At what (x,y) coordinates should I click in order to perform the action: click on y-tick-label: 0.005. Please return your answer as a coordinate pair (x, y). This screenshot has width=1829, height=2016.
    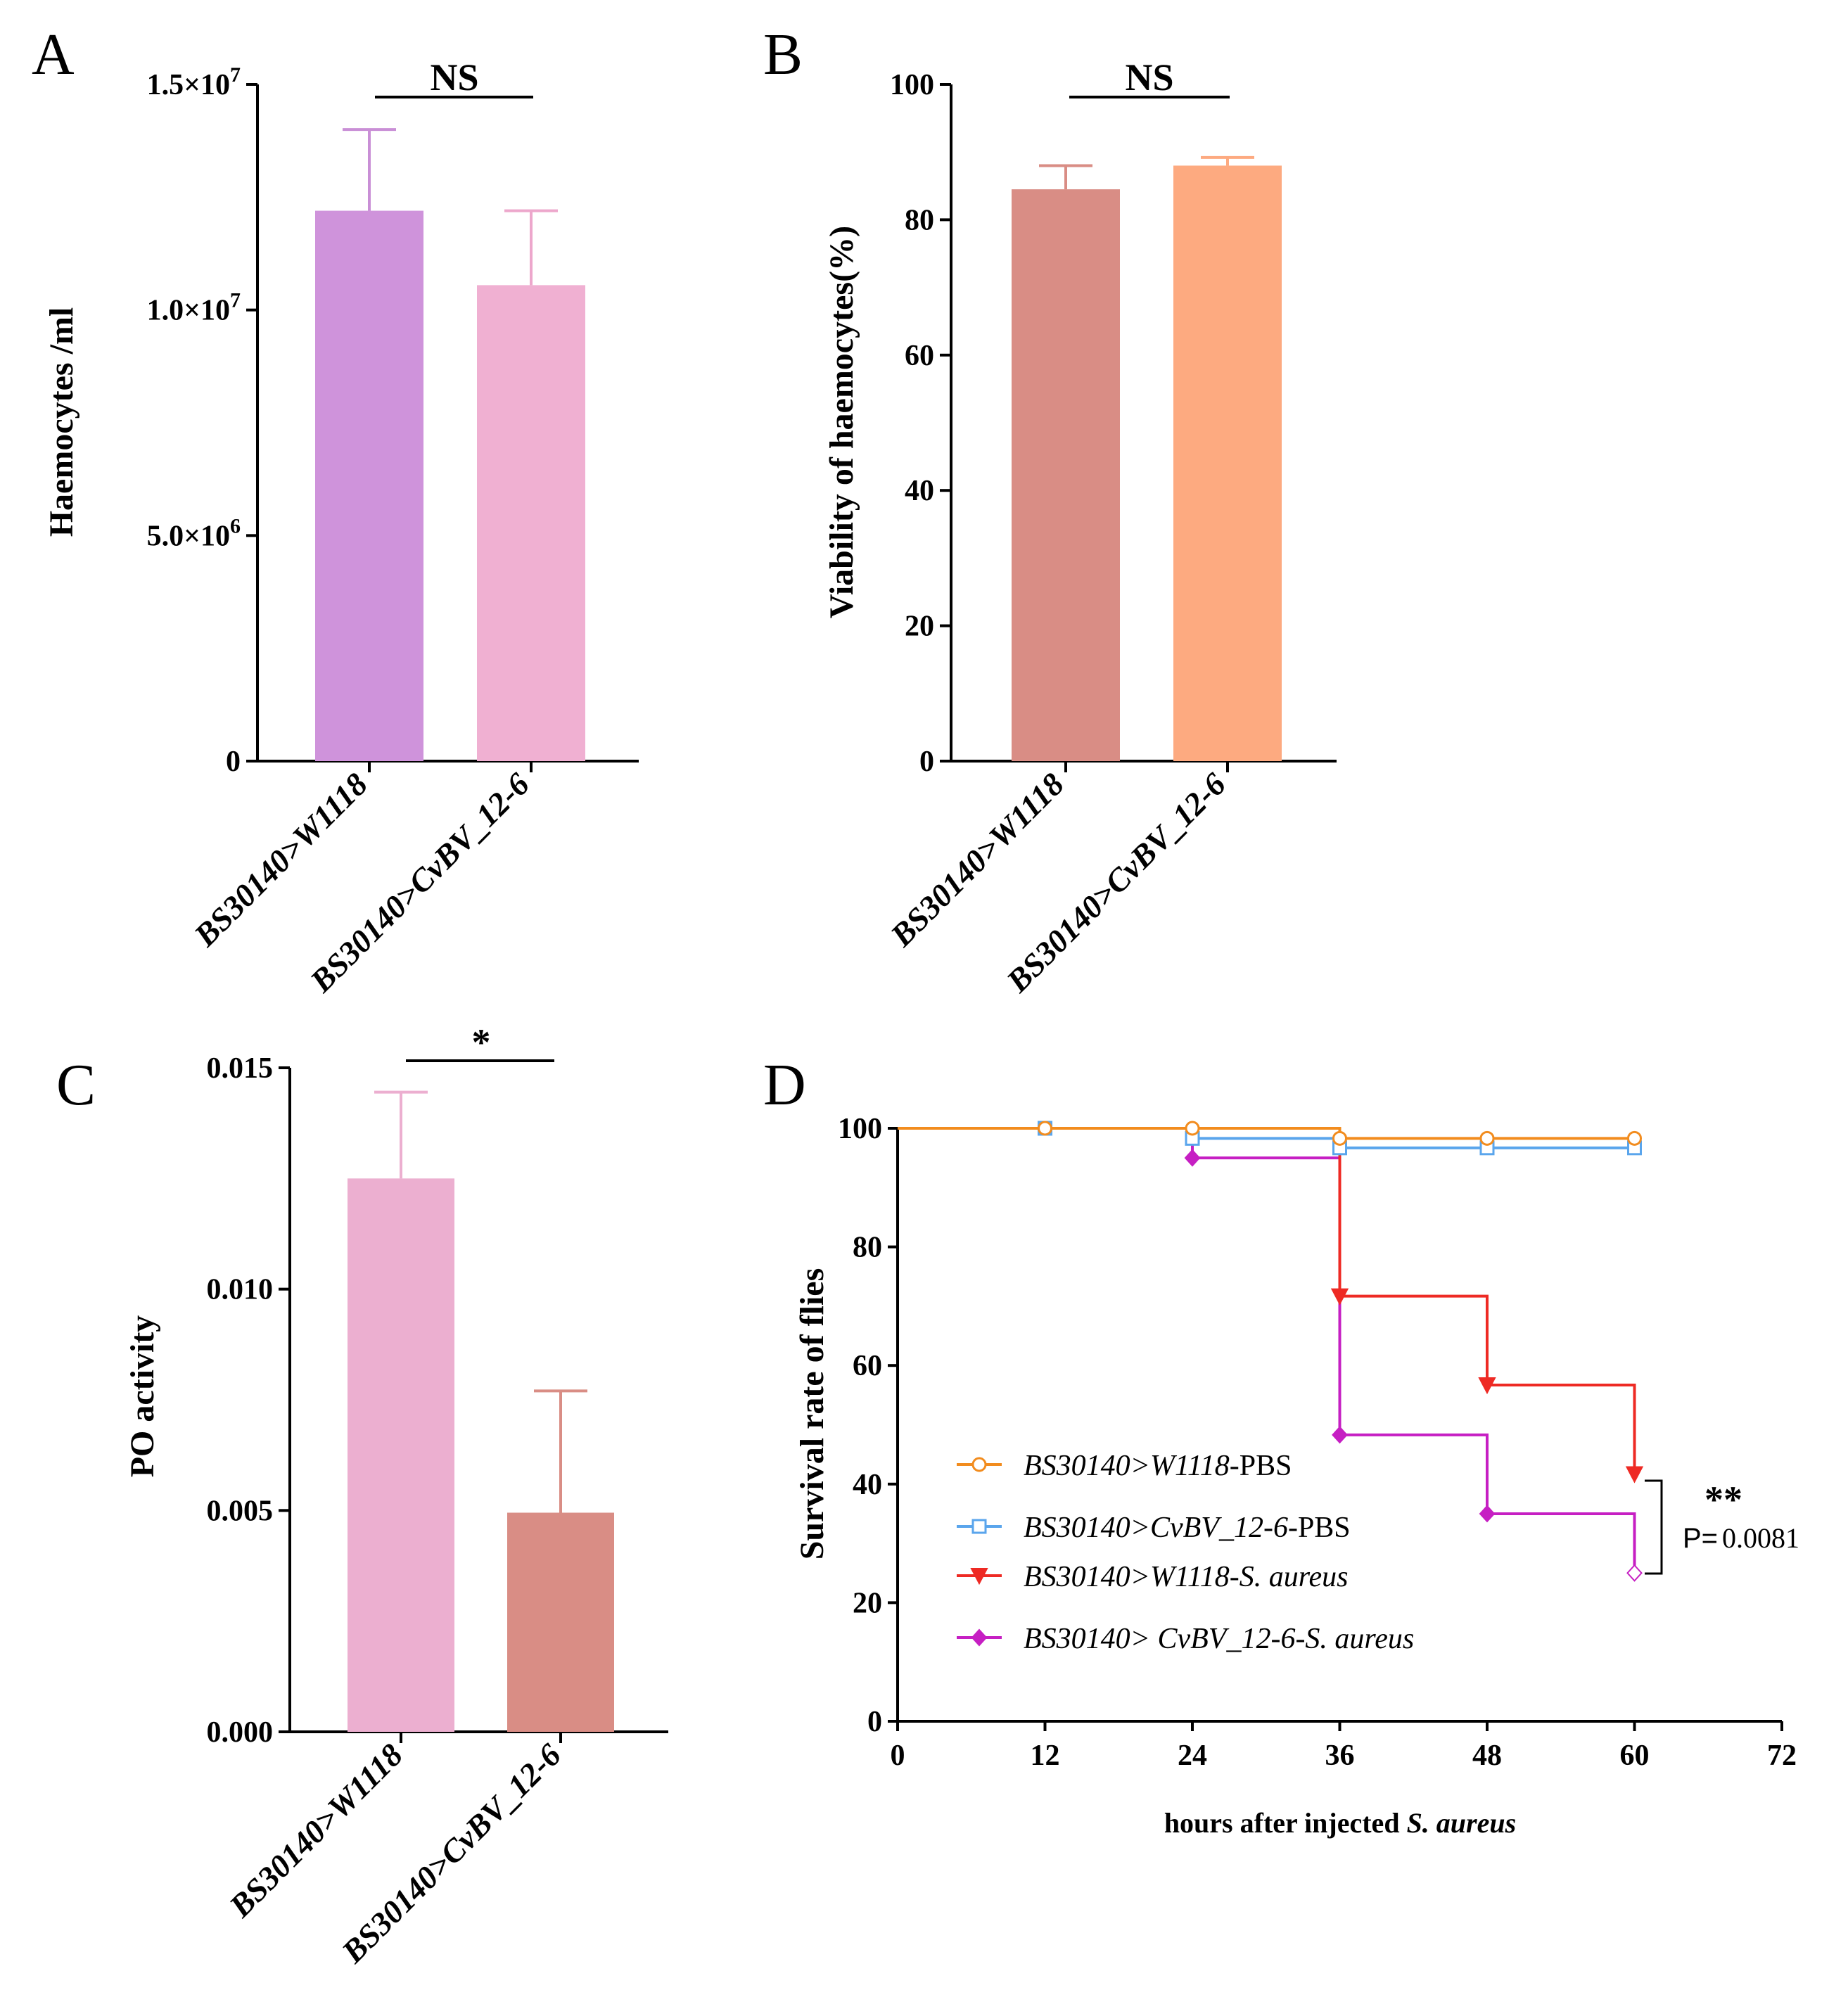
    Looking at the image, I should click on (240, 1511).